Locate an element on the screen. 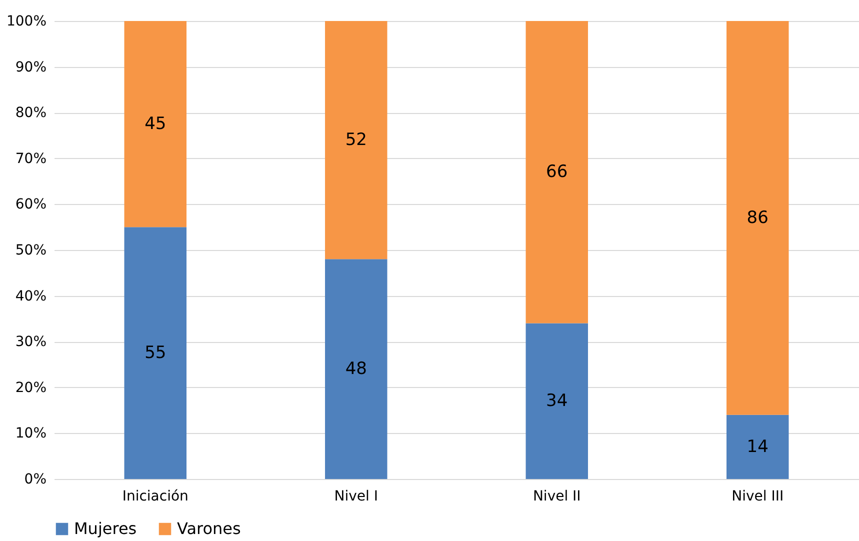 This screenshot has height=541, width=859. y-tick-label: 100% is located at coordinates (26, 22).